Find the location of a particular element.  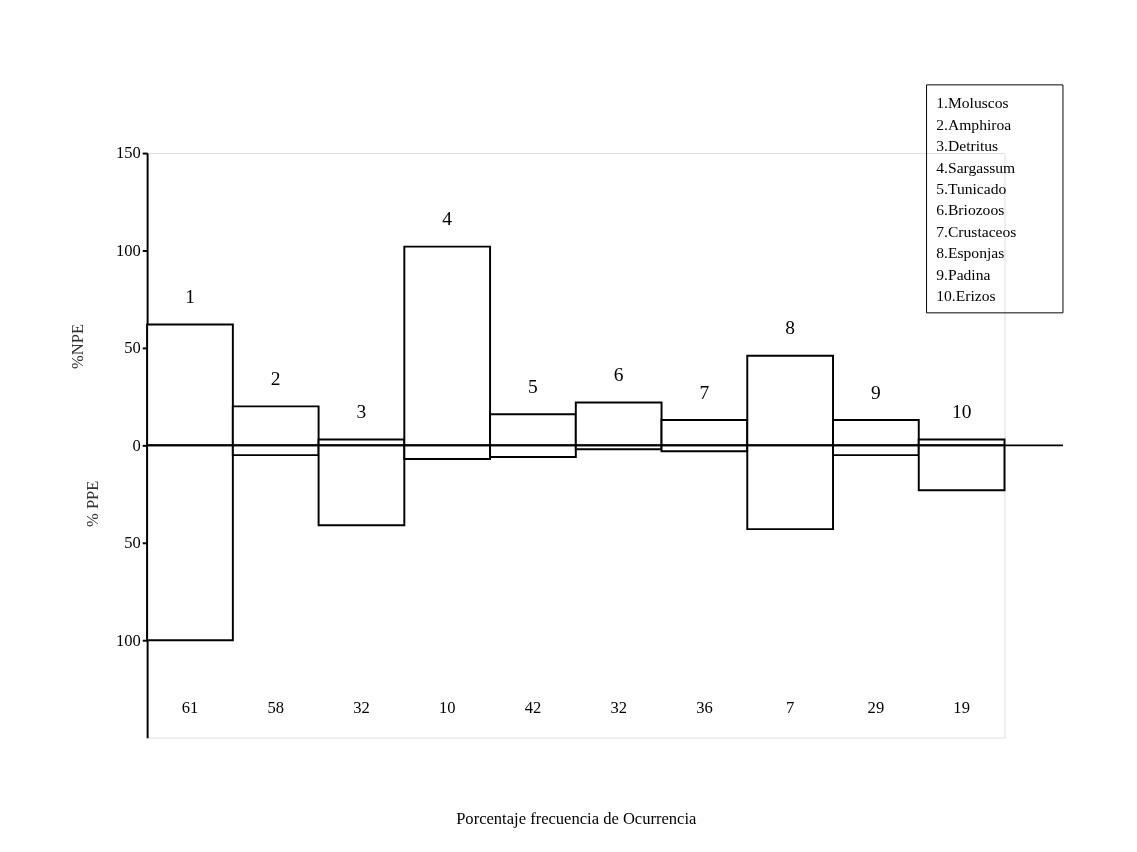

annotation: 19 is located at coordinates (961, 708).